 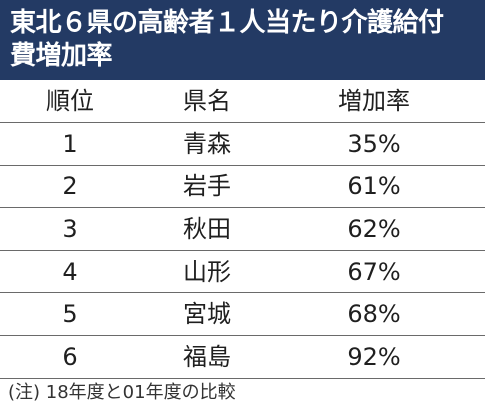 I want to click on table-row: 6 福島 92%, so click(x=242, y=356).